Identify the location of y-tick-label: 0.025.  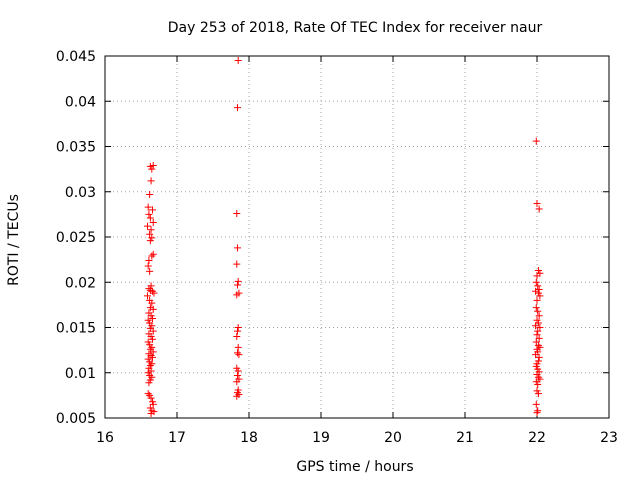
(76, 238).